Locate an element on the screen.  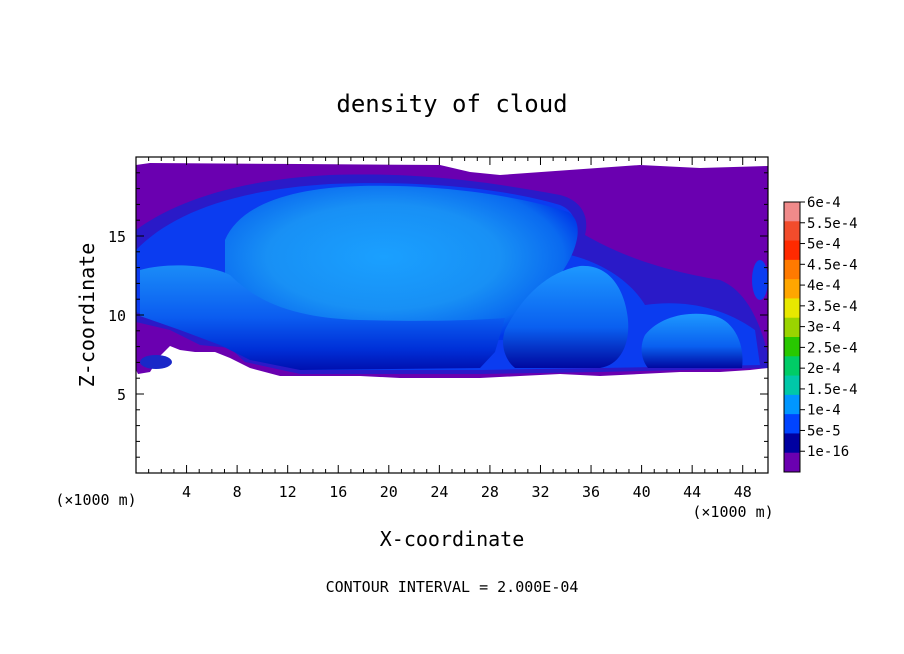
colorbar-label: 3e-4 is located at coordinates (824, 328).